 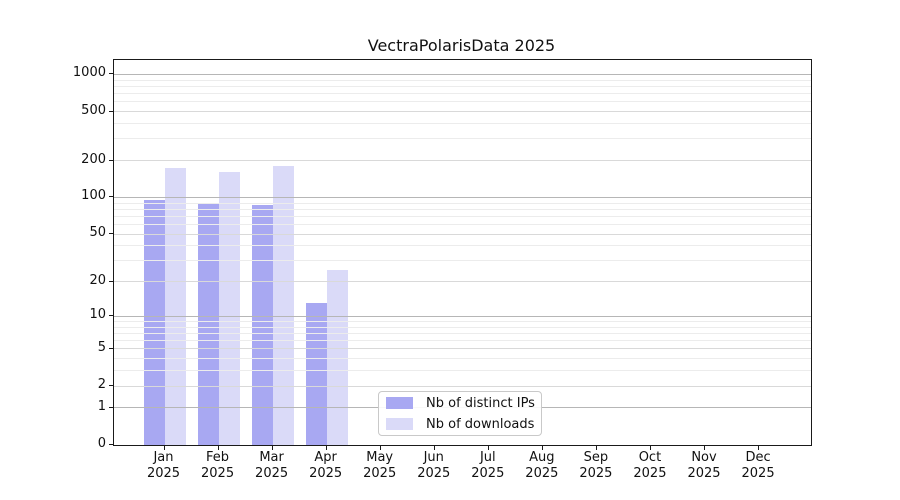 What do you see at coordinates (93, 159) in the screenshot?
I see `y-tick-label: 200` at bounding box center [93, 159].